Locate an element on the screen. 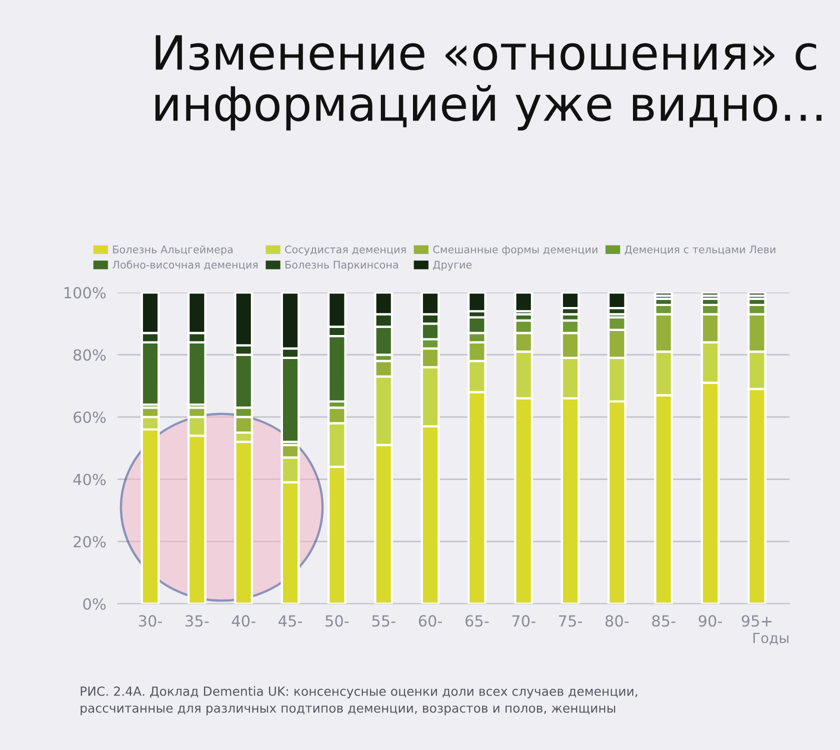 Image resolution: width=840 pixels, height=750 pixels. x-tick-label: 70- is located at coordinates (524, 621).